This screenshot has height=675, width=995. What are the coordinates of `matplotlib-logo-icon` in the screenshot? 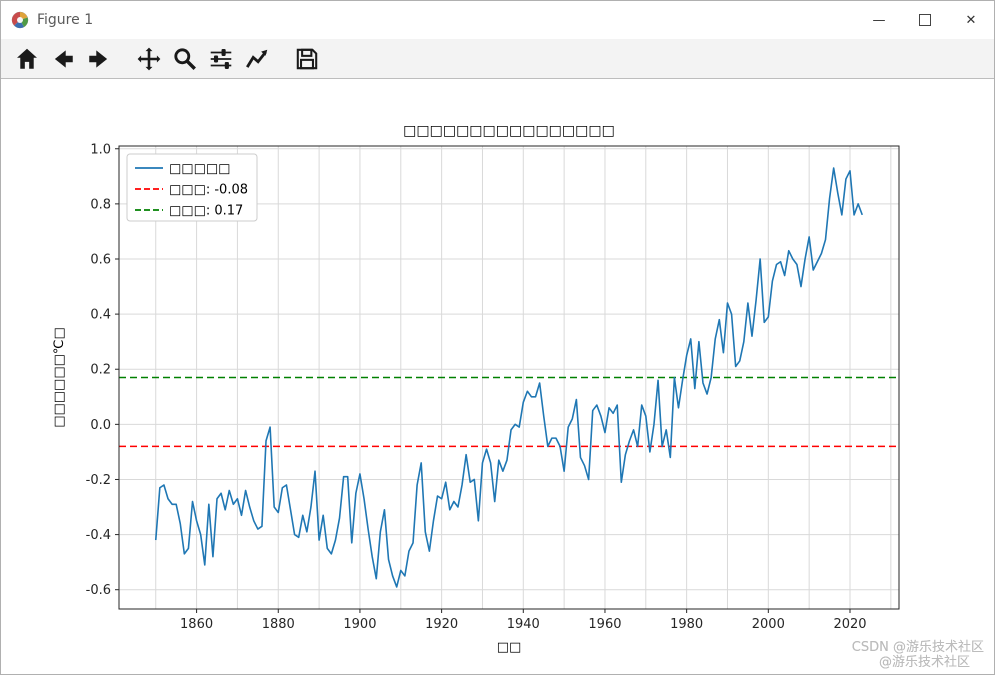 It's located at (20, 20).